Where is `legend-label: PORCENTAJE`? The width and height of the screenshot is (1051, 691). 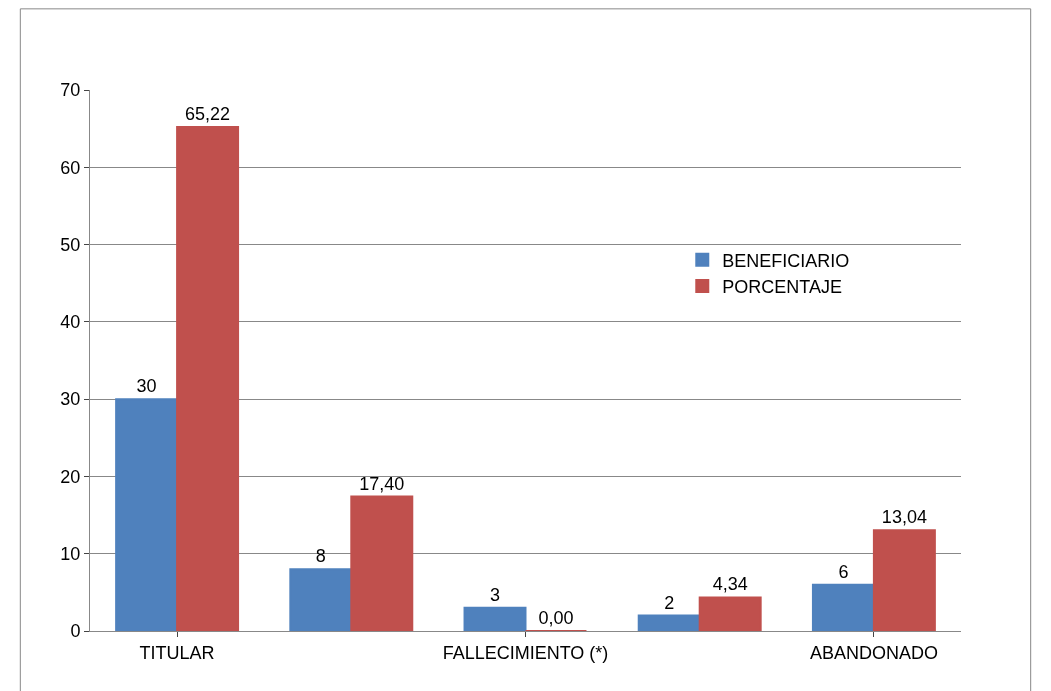 legend-label: PORCENTAJE is located at coordinates (782, 287).